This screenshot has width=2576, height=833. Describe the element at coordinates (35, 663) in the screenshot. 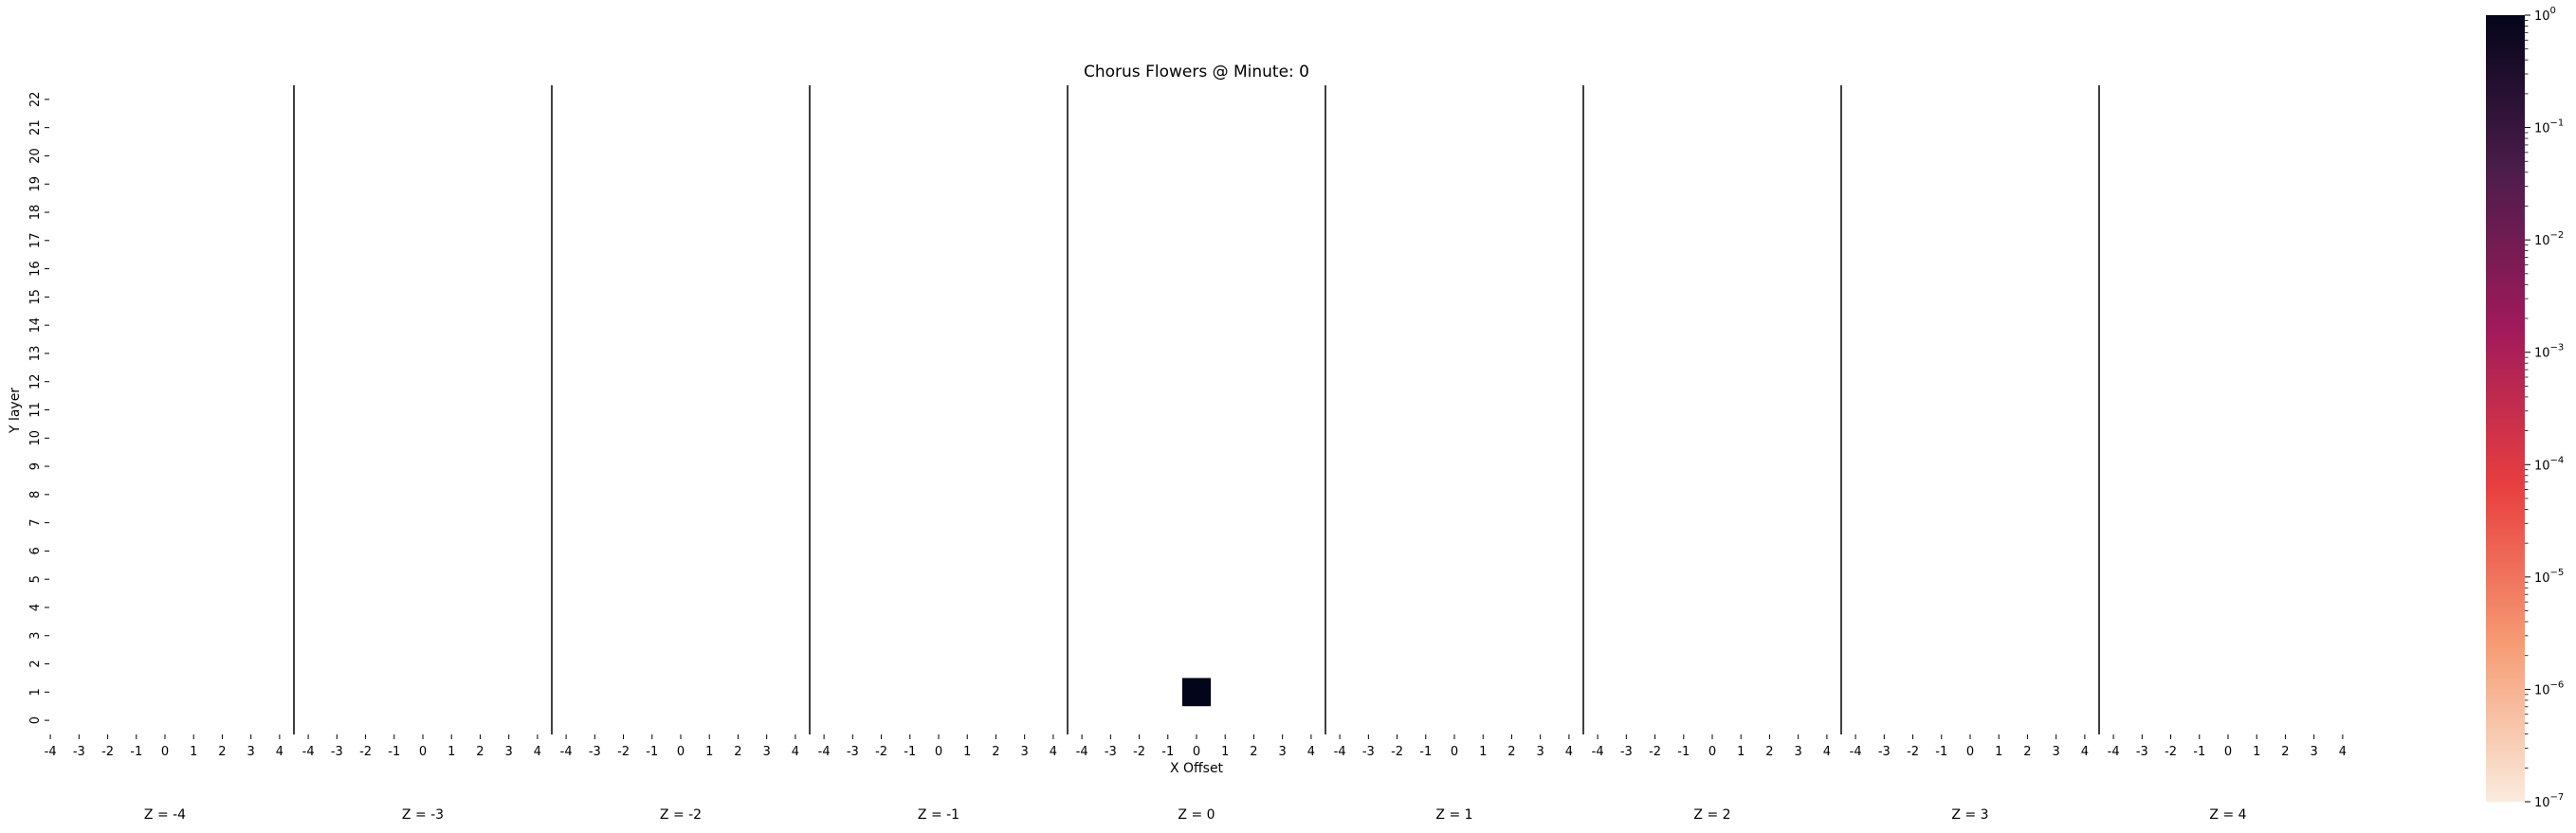

I see `y-tick-label: 2` at that location.